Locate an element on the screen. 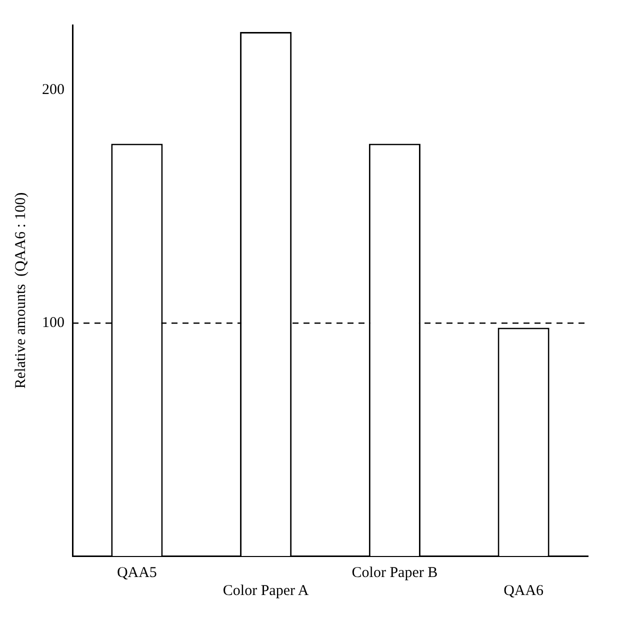 This screenshot has width=618, height=620. x-tick-label: QAA6 is located at coordinates (524, 590).